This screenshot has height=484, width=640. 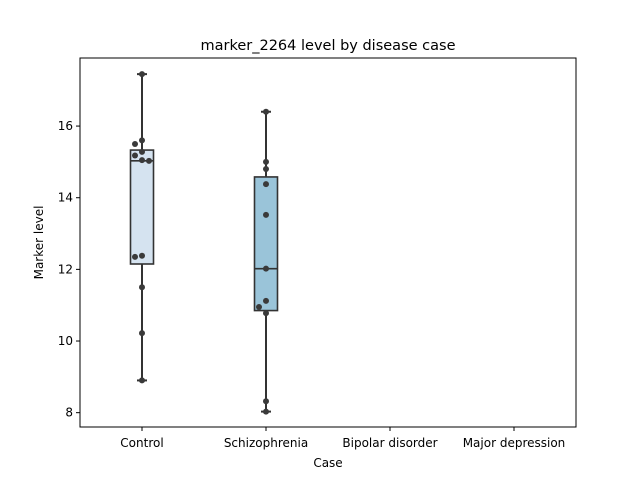 What do you see at coordinates (389, 443) in the screenshot?
I see `x-tick-label: Bipolar disorder` at bounding box center [389, 443].